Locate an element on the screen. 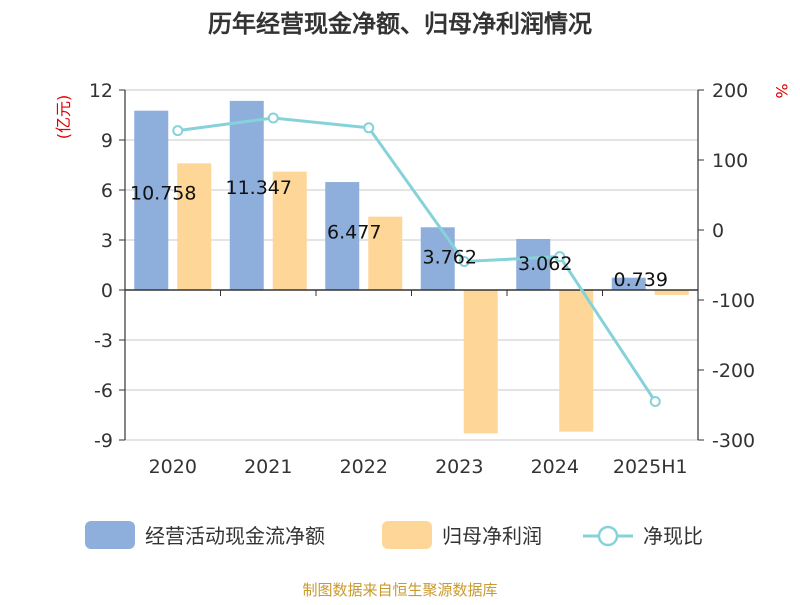 Image resolution: width=800 pixels, height=605 pixels. left-tick-label: -6 is located at coordinates (103, 391).